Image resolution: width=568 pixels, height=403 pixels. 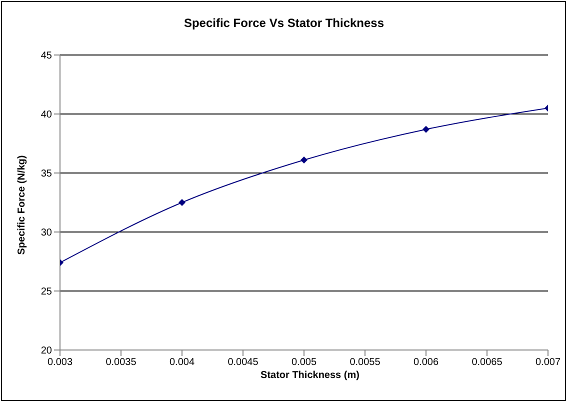 I want to click on y-tick-label: 20, so click(x=46, y=351).